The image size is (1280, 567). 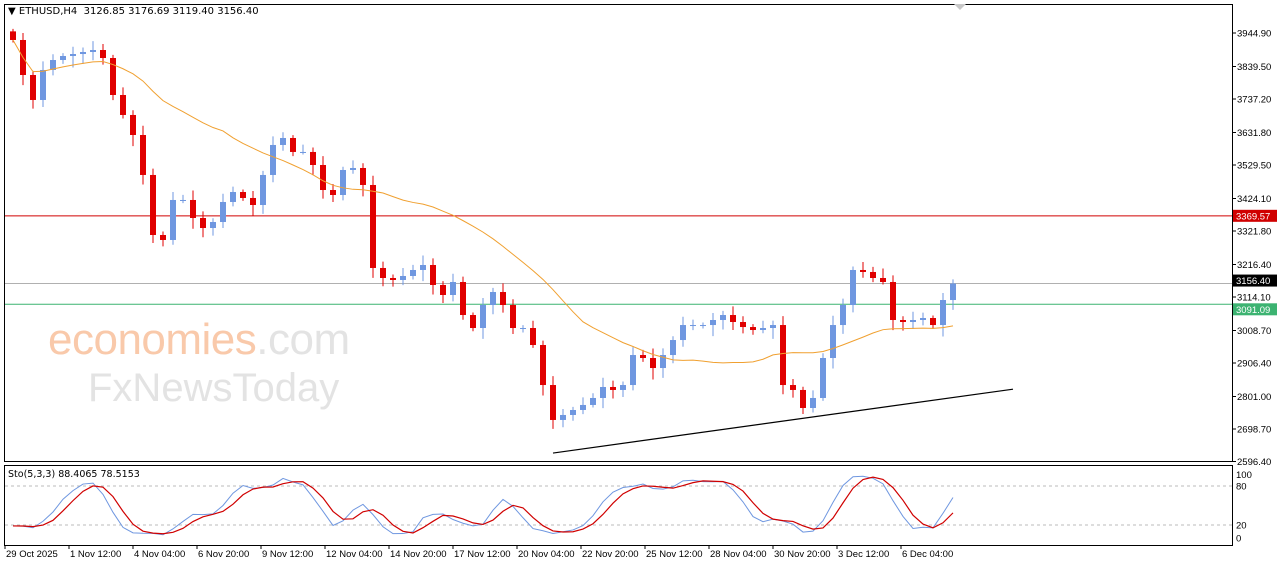 I want to click on level-label-support: 3091.09, so click(x=1253, y=310).